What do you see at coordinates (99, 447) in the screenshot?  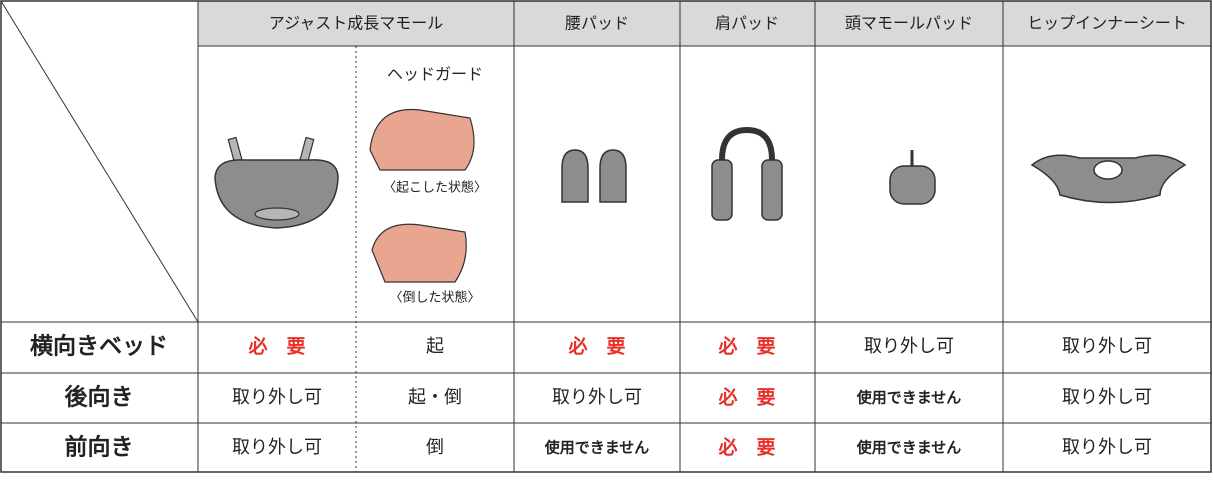 I see `row-label: 前向き` at bounding box center [99, 447].